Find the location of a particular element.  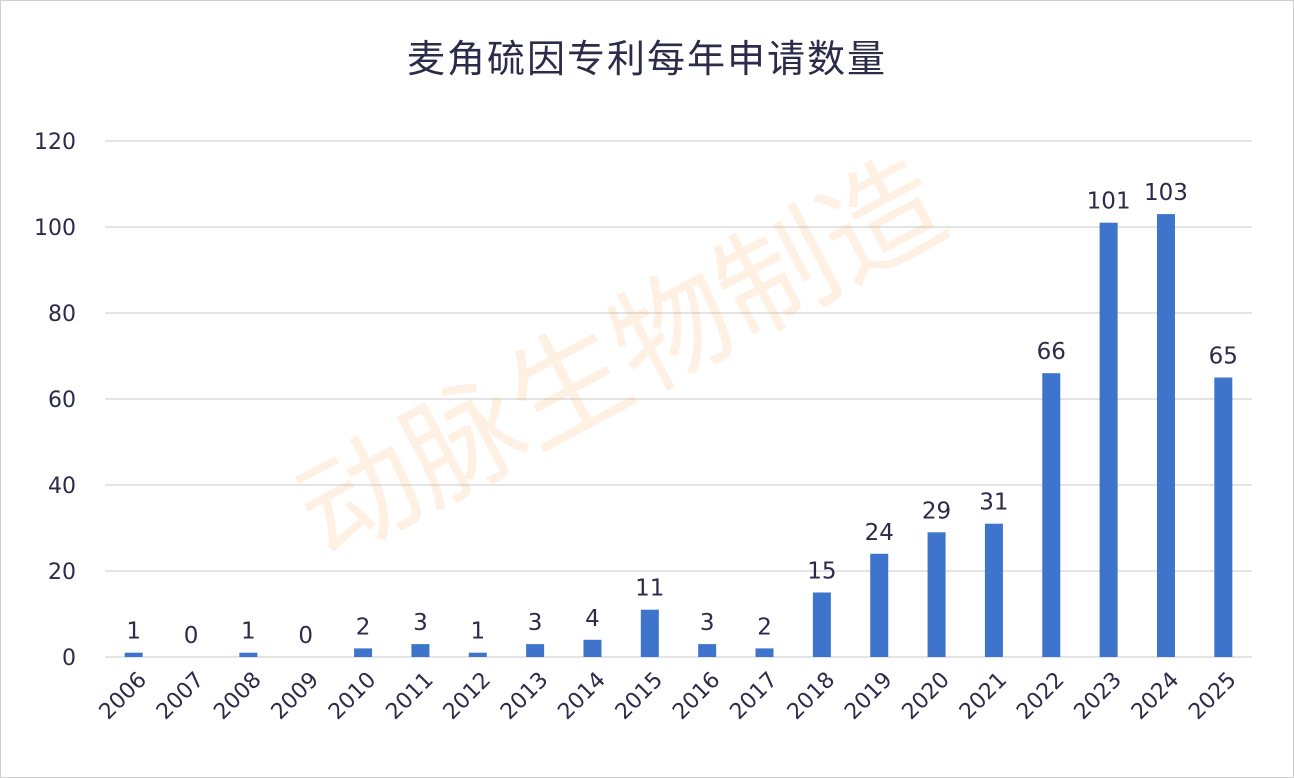

x-tick-label: 2007 is located at coordinates (180, 696).